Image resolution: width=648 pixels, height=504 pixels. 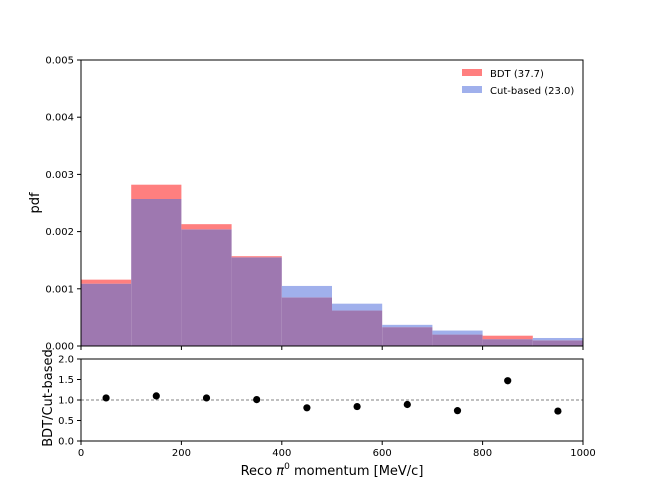 I want to click on histogram-y-tick-label: 0.004, so click(x=59, y=118).